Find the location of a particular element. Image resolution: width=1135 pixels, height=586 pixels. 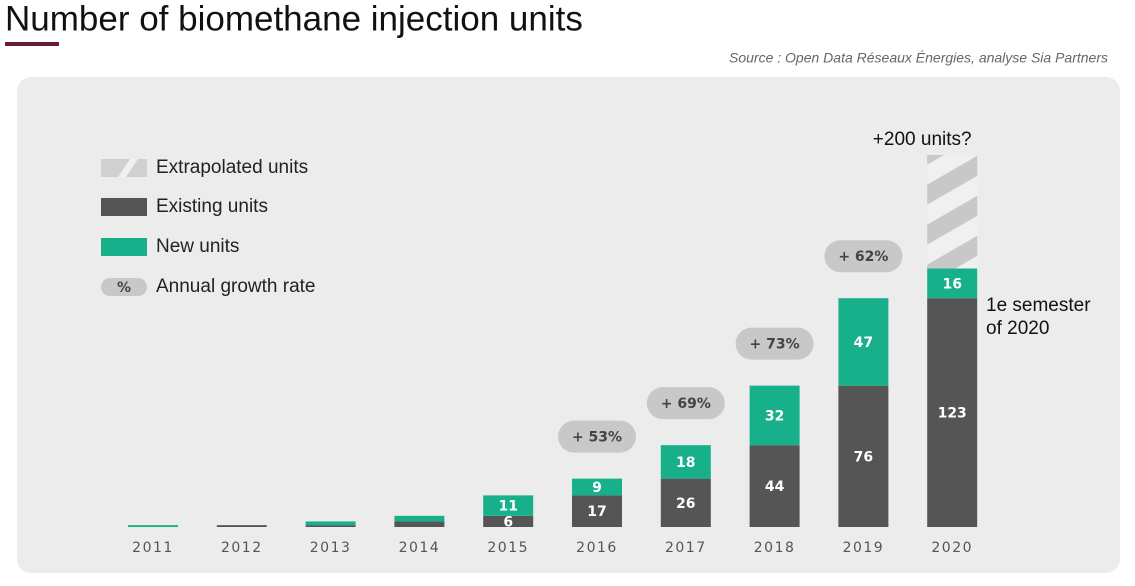

data-label: 18 is located at coordinates (685, 463).